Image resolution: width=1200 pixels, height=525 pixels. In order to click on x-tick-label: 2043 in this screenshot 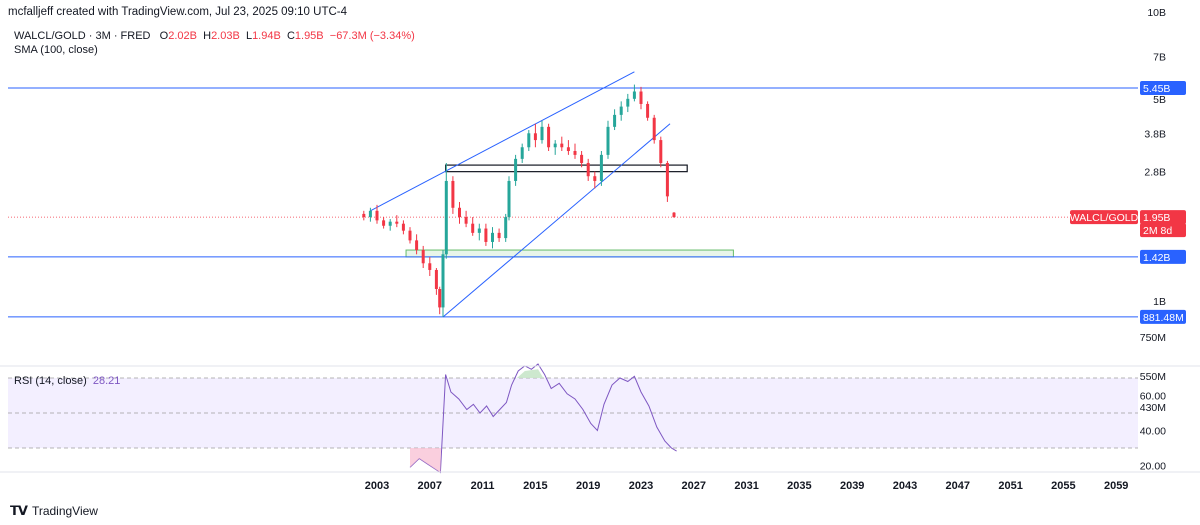, I will do `click(905, 486)`.